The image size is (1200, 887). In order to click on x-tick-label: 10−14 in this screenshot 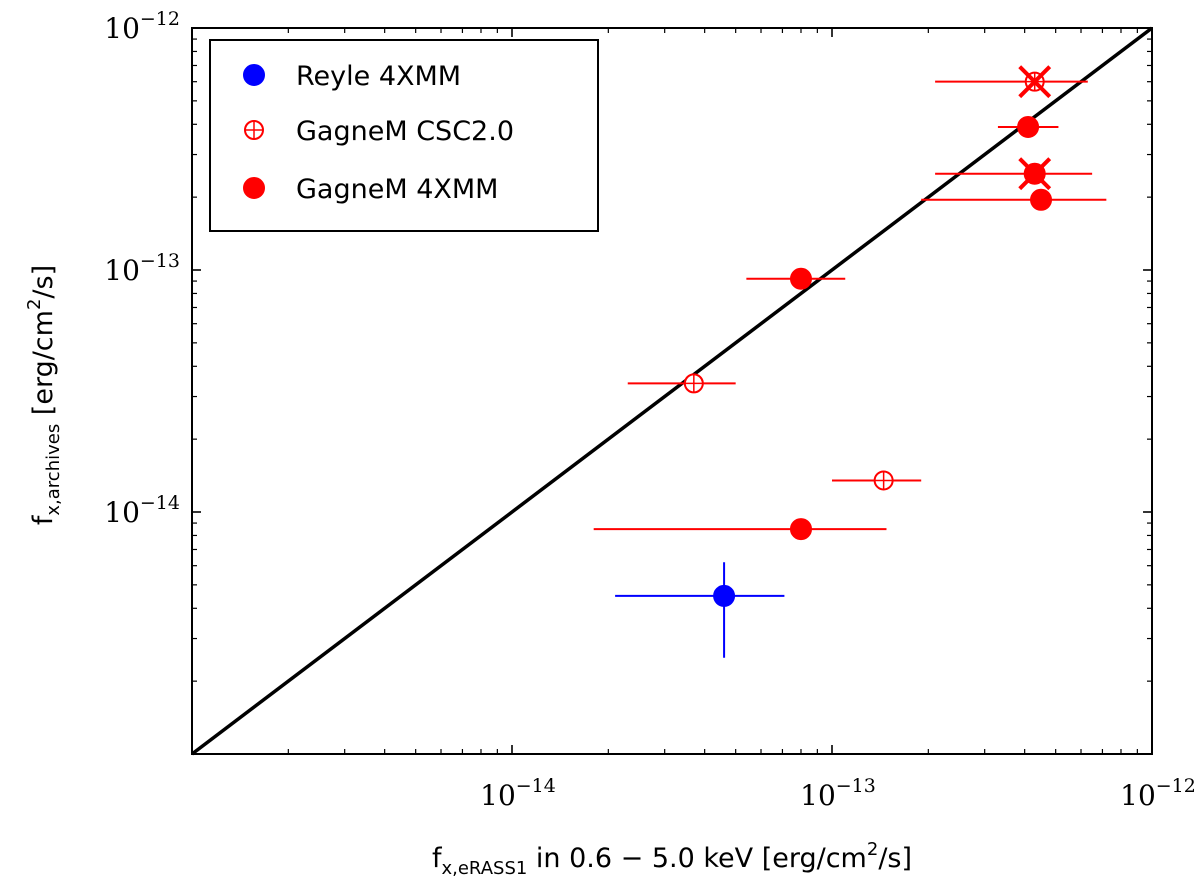, I will do `click(518, 793)`.